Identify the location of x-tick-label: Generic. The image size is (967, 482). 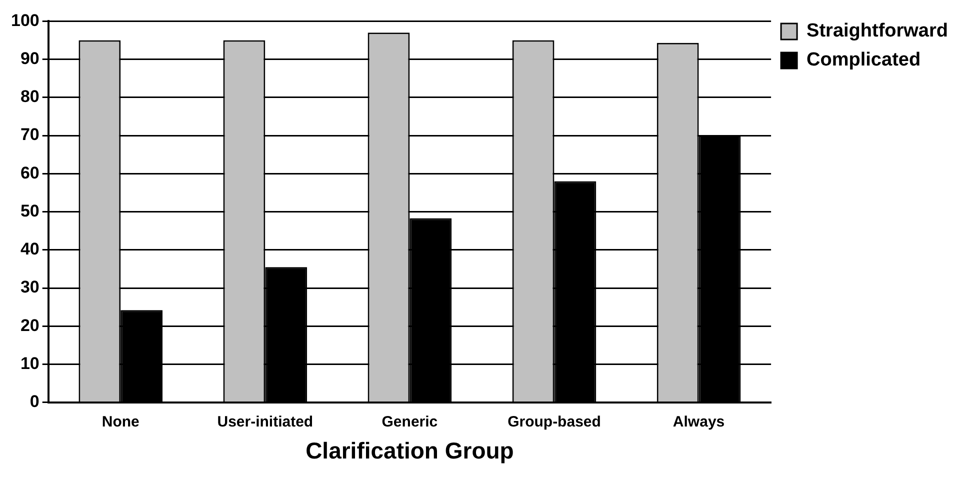
(410, 422).